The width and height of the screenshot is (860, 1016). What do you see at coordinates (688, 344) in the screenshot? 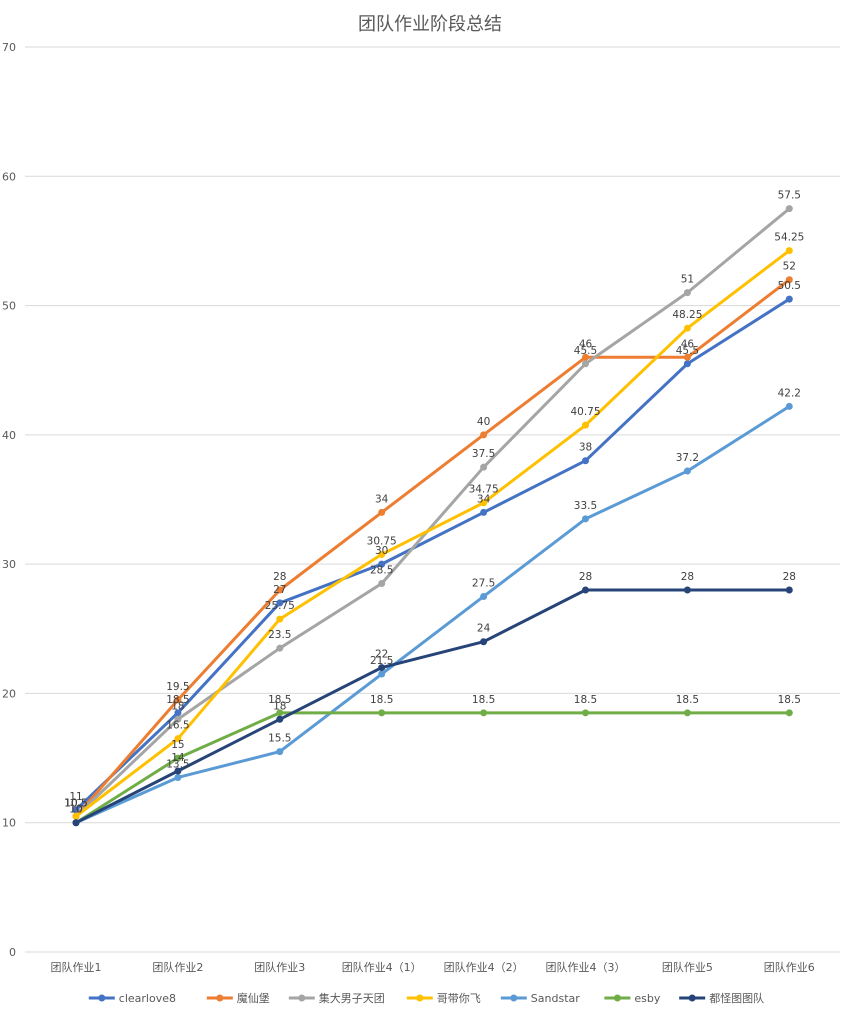
I see `data-label: 46` at bounding box center [688, 344].